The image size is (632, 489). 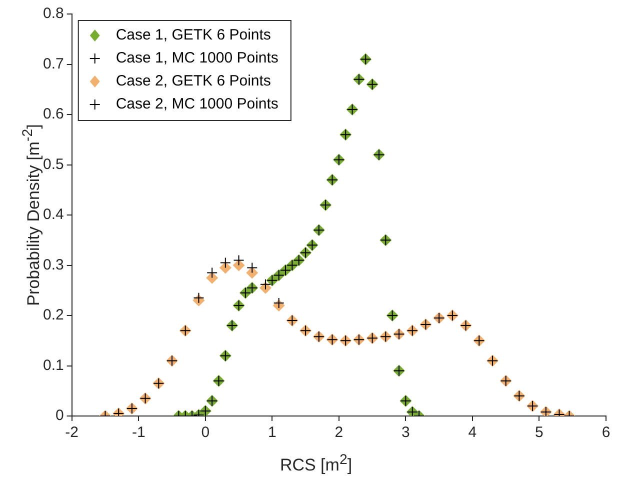 I want to click on legend-label: Case 2, GETK 6 Points, so click(x=193, y=81).